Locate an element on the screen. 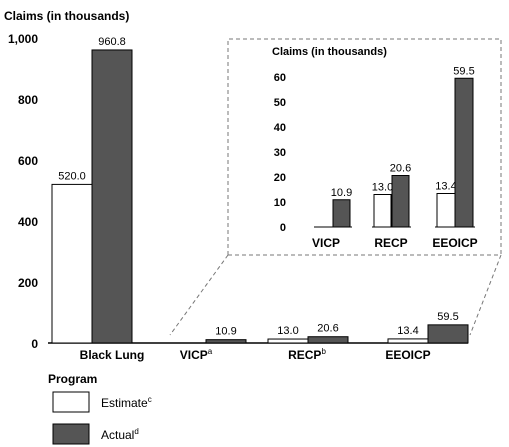 The image size is (509, 447). inset-y-tick-label: 50 is located at coordinates (280, 103).